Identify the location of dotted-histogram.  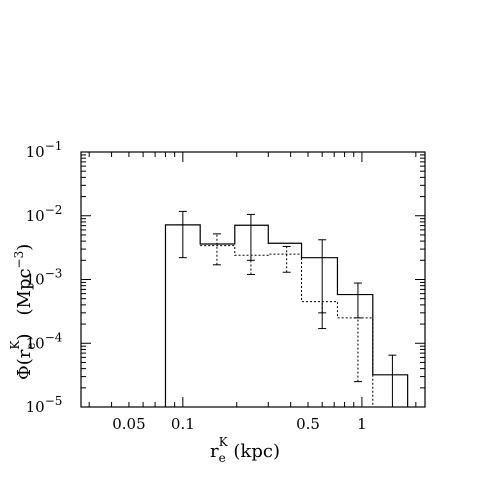
(304, 326).